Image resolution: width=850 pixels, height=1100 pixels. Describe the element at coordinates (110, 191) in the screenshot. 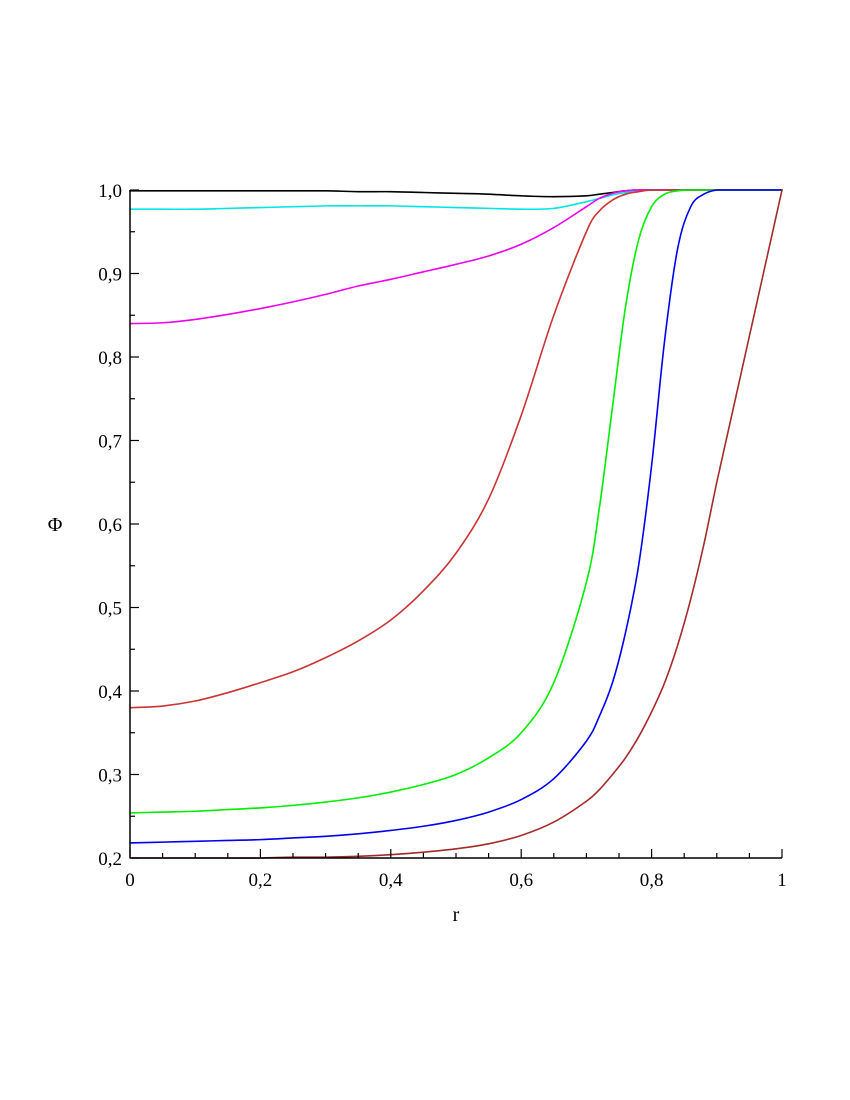

I see `y-tick-label: 1,0` at that location.